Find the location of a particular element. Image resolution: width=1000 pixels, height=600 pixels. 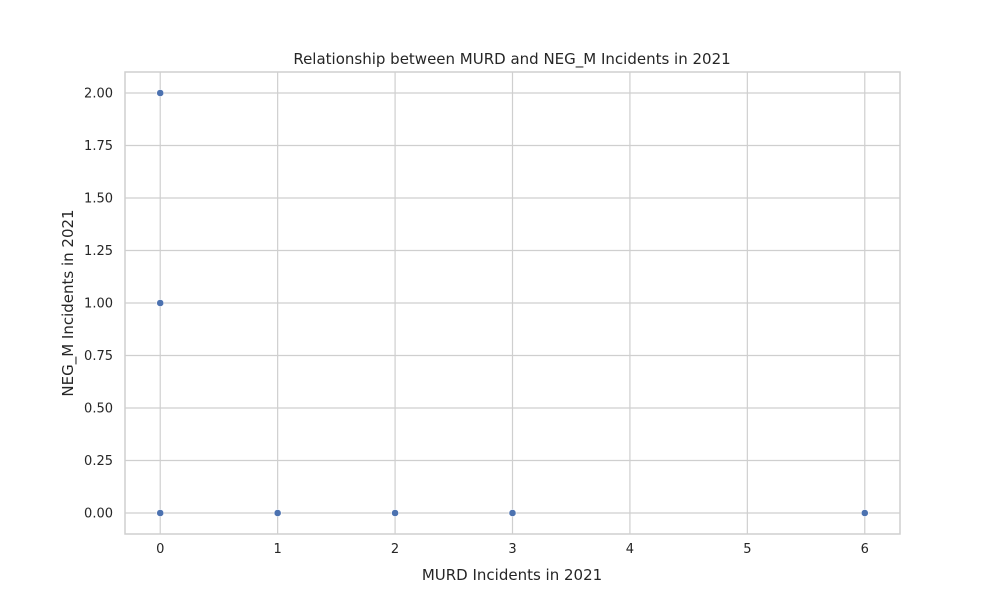

x-tick-labels: 0 1 2 3 4 5 6 is located at coordinates (512, 549).